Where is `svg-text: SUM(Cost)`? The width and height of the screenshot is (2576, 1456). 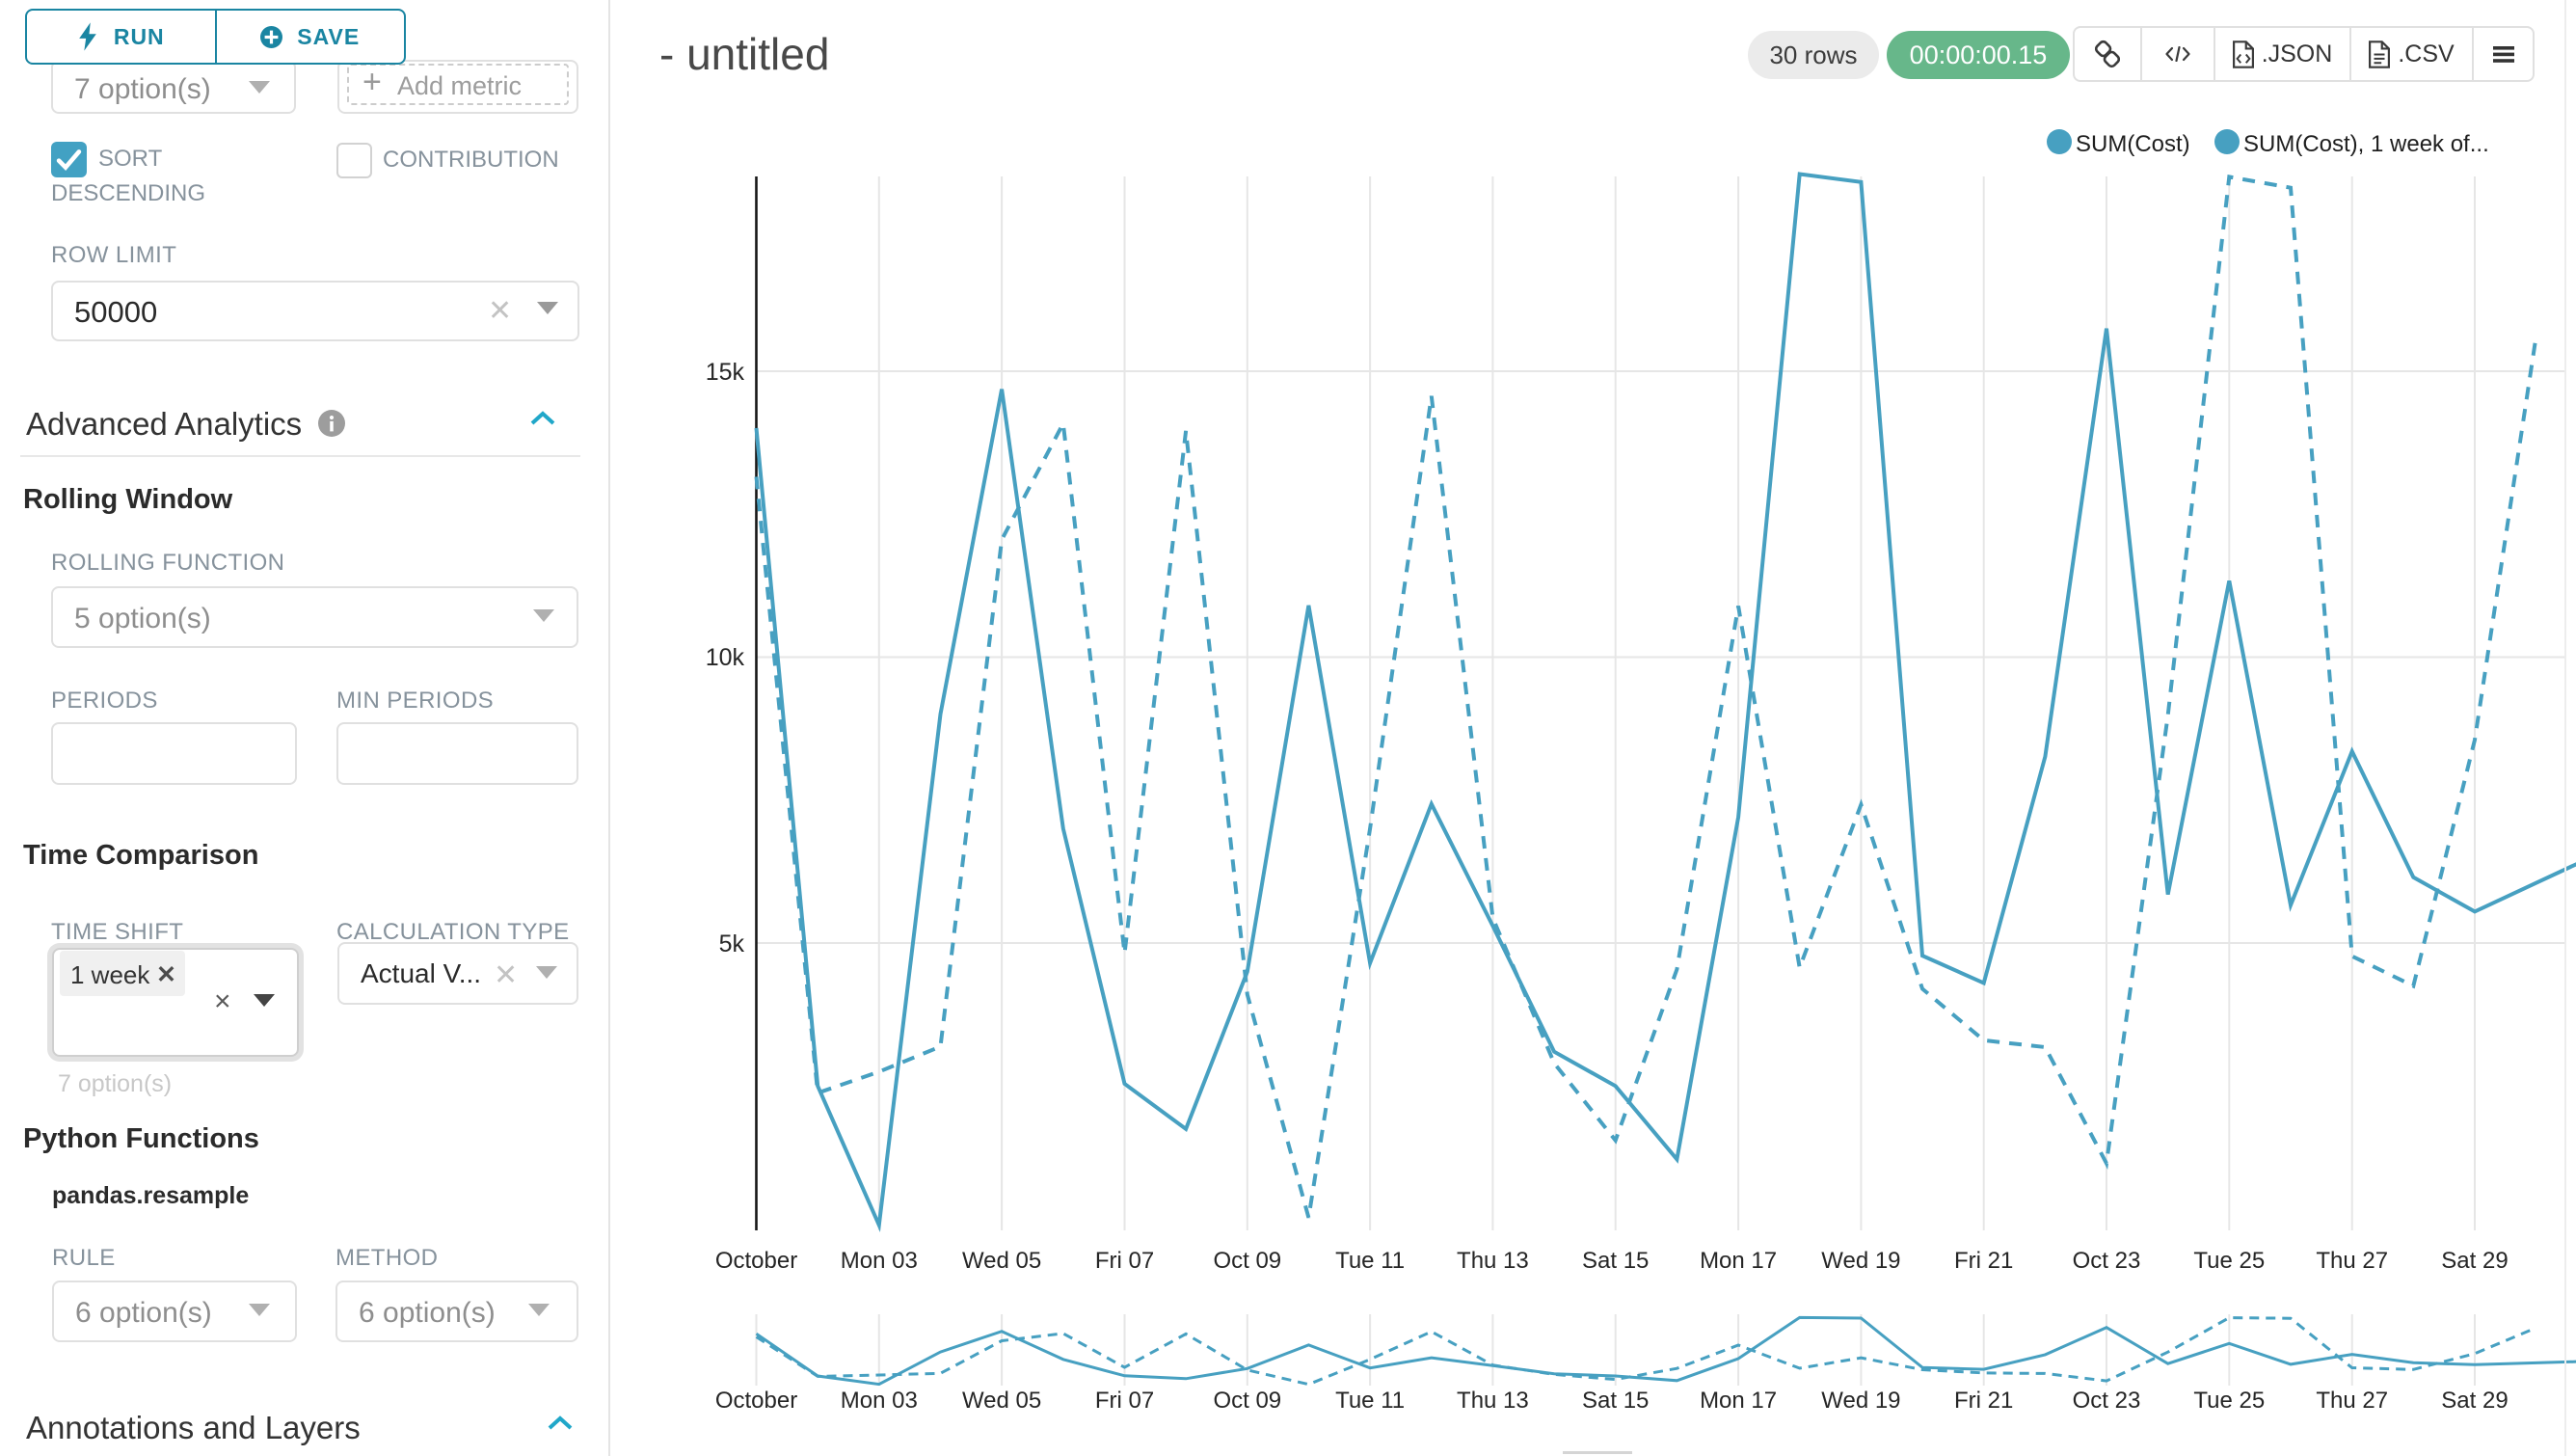
svg-text: SUM(Cost) is located at coordinates (2133, 144).